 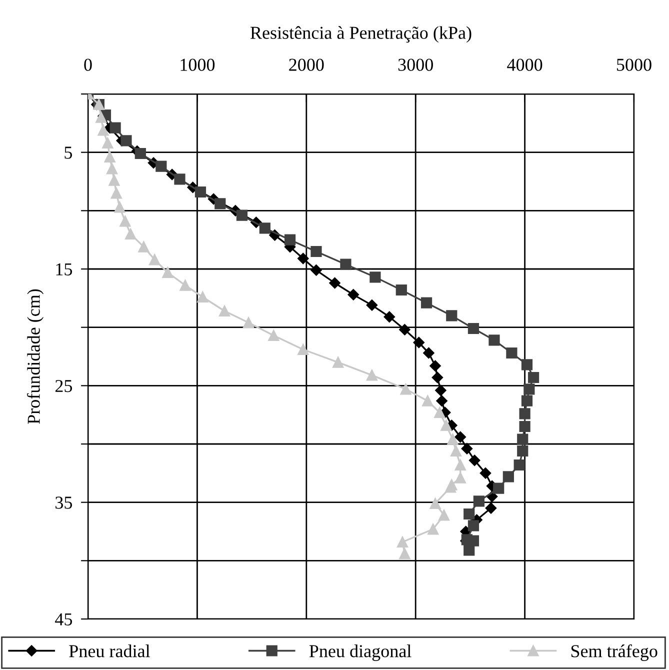 I want to click on legend-label: Pneu radial, so click(x=109, y=651).